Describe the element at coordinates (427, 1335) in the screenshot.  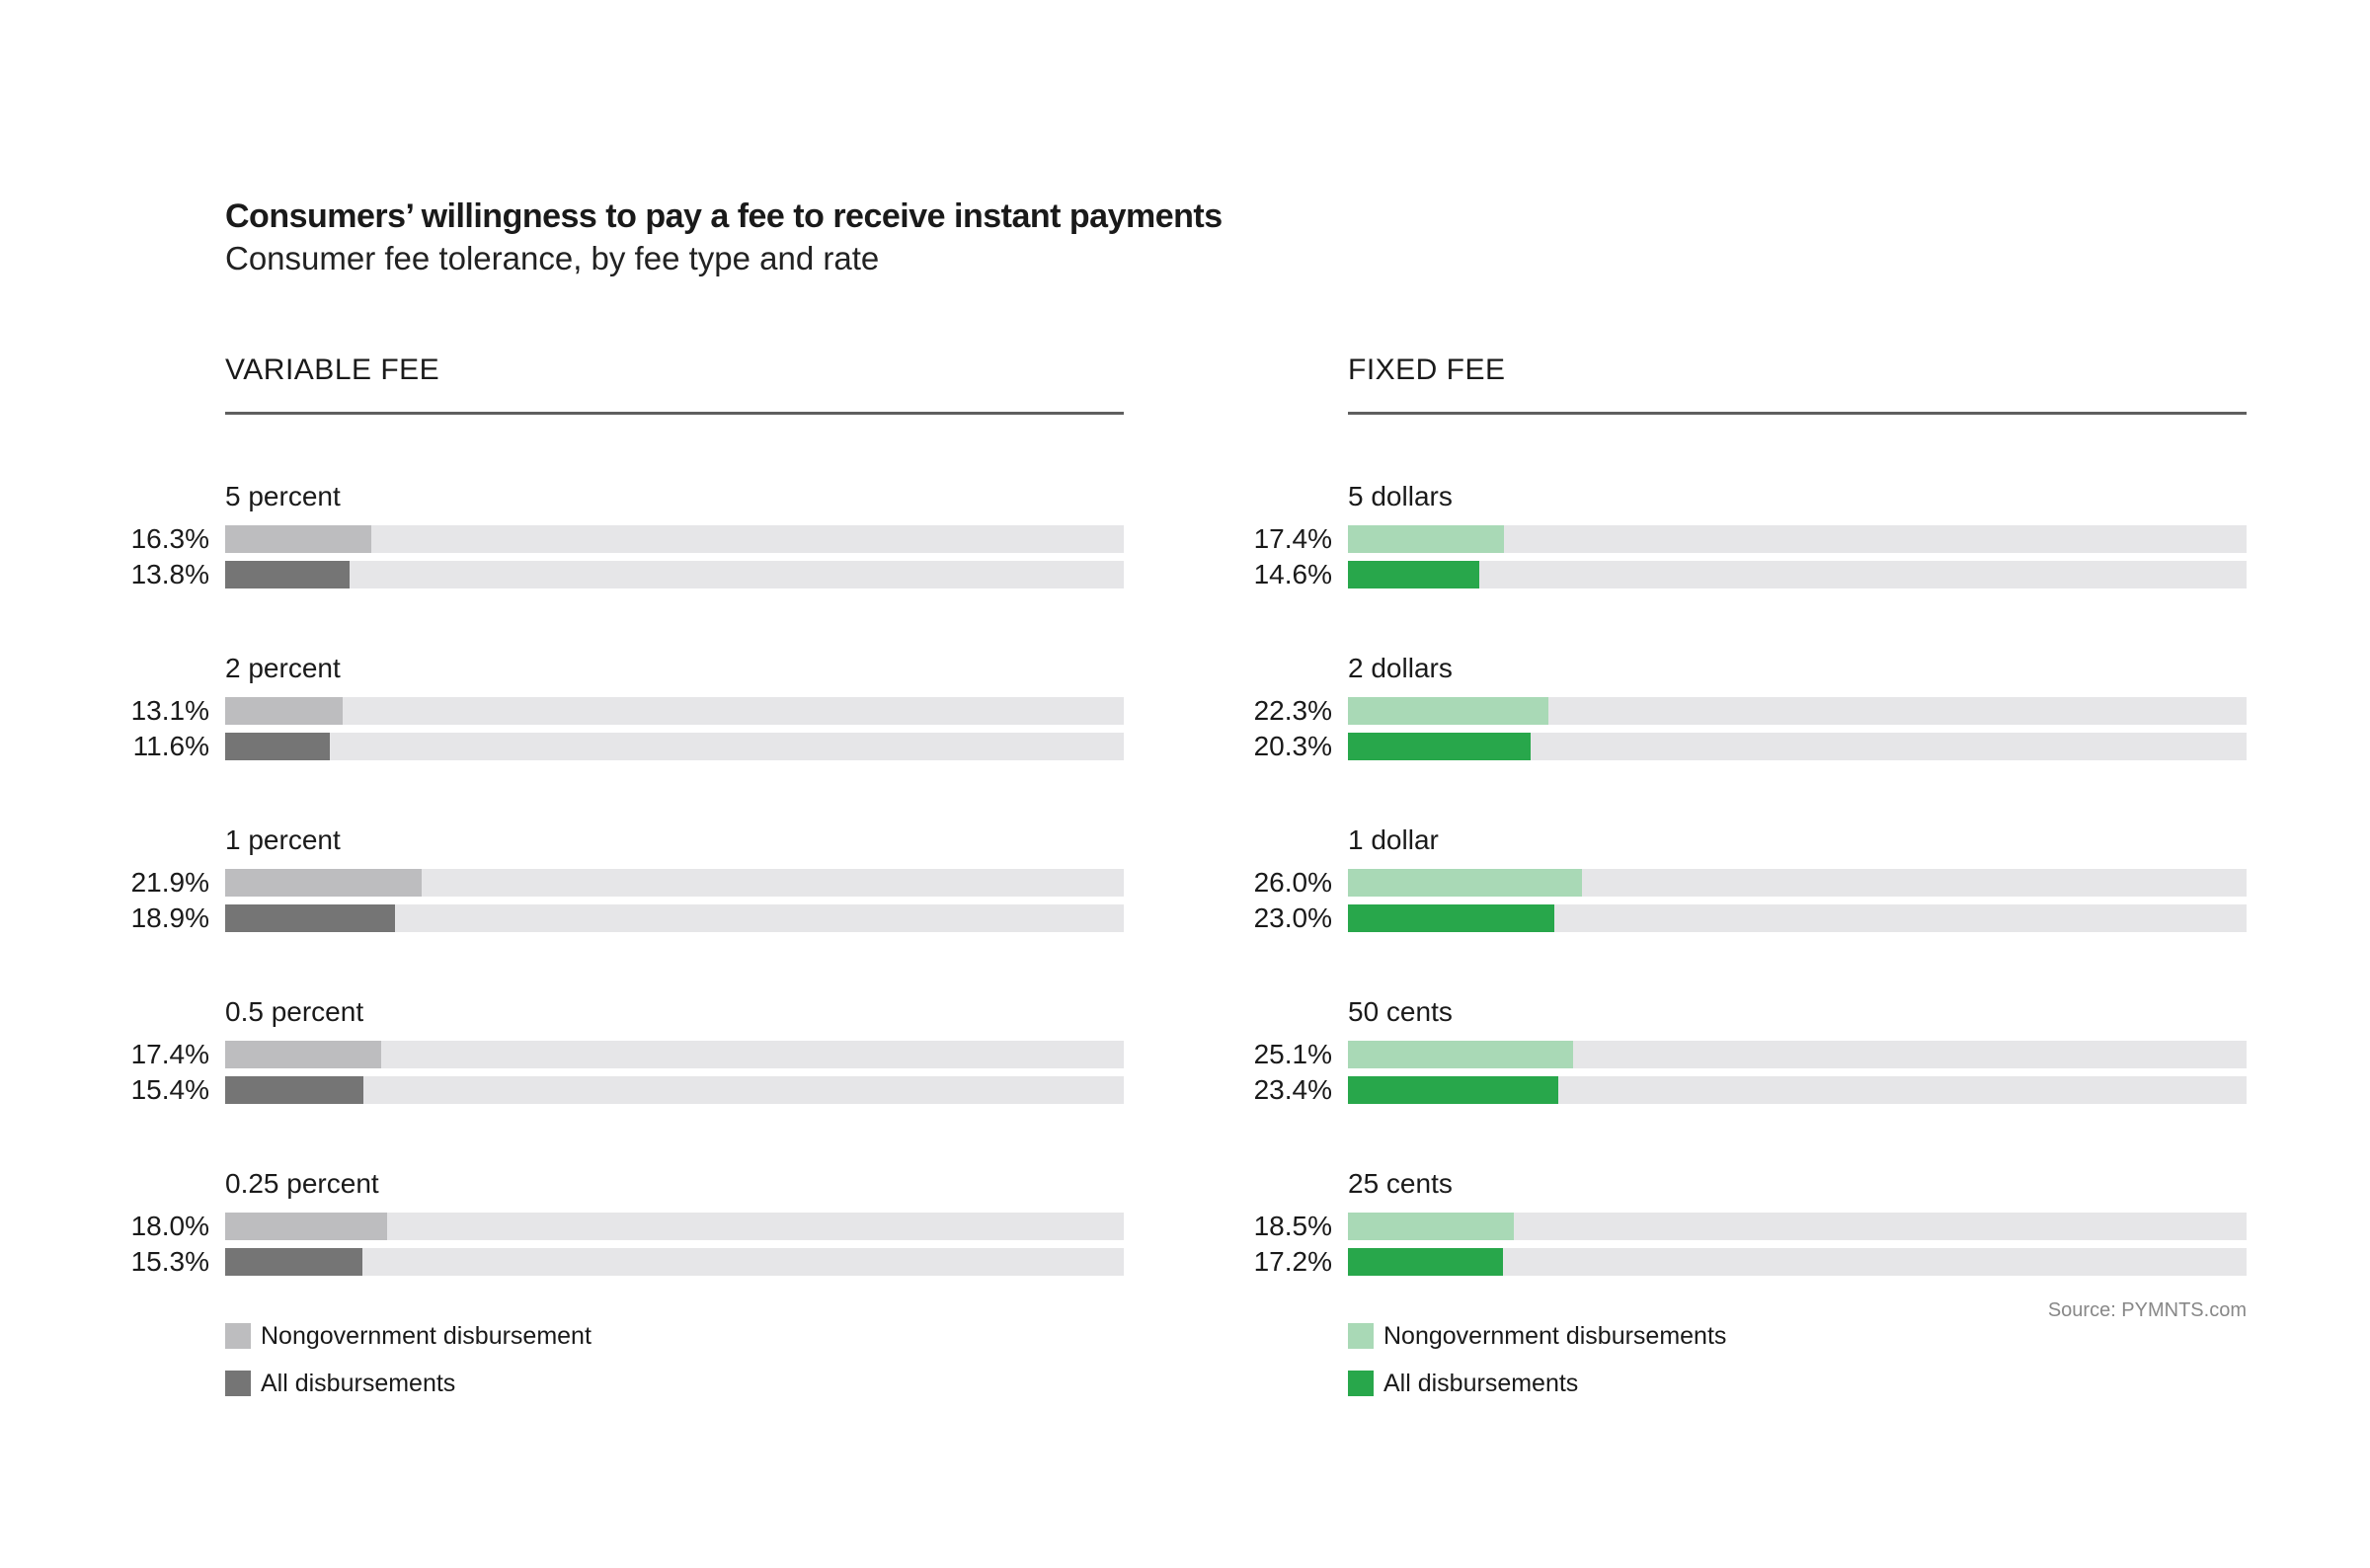
I see `legend-label: Nongovernment disbursement` at that location.